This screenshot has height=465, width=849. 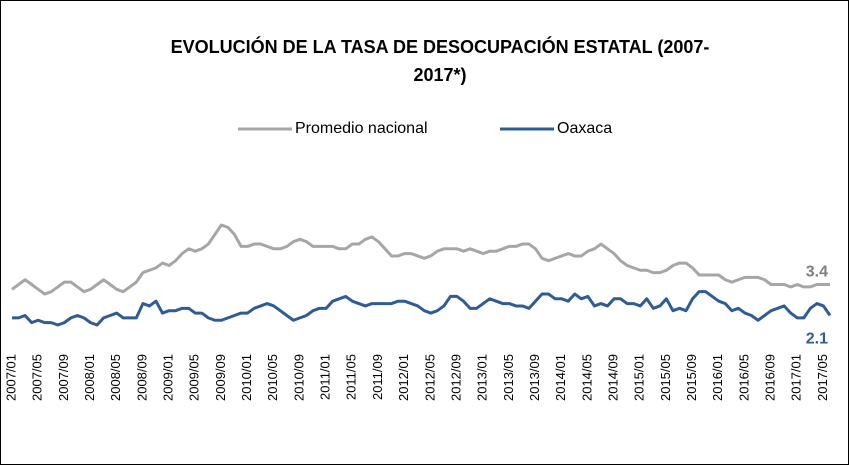 What do you see at coordinates (482, 377) in the screenshot?
I see `x-tick-label: 2013/01` at bounding box center [482, 377].